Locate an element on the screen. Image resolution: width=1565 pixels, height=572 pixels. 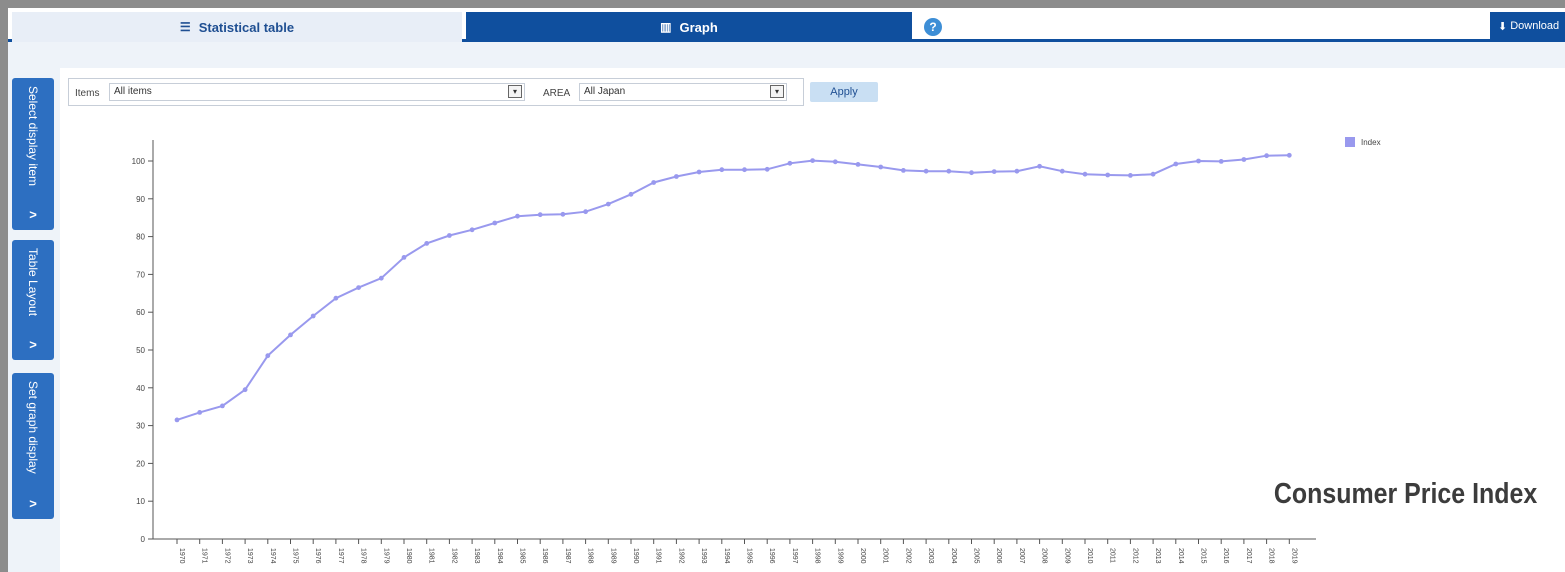
bar-chart-icon: ▥ is located at coordinates (666, 27).